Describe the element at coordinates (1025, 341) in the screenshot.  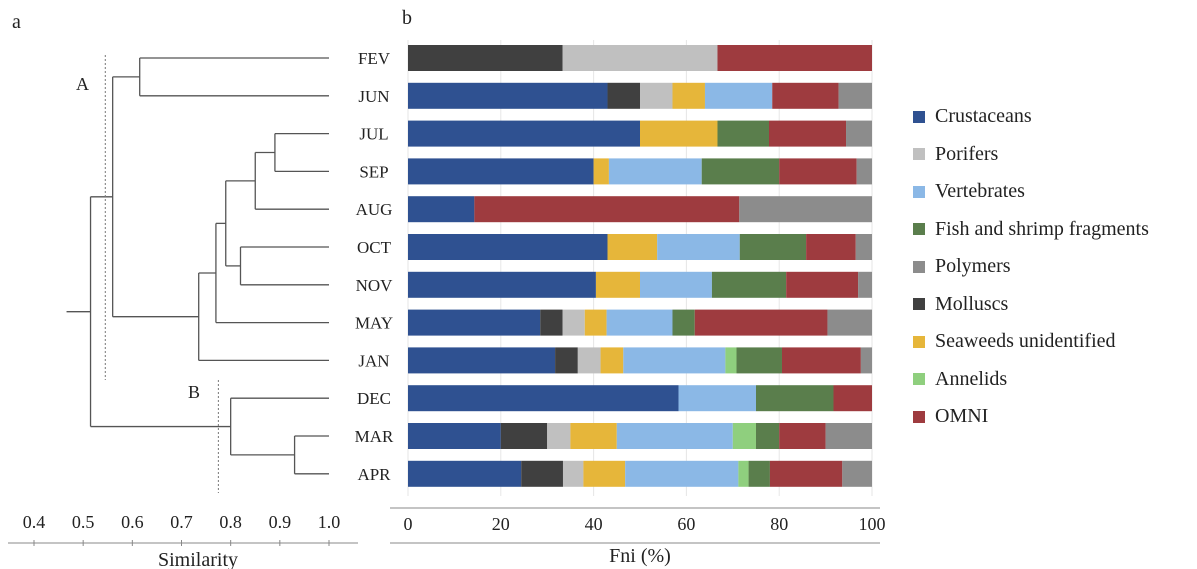
I see `legend-label: Seaweeds unidentified` at that location.